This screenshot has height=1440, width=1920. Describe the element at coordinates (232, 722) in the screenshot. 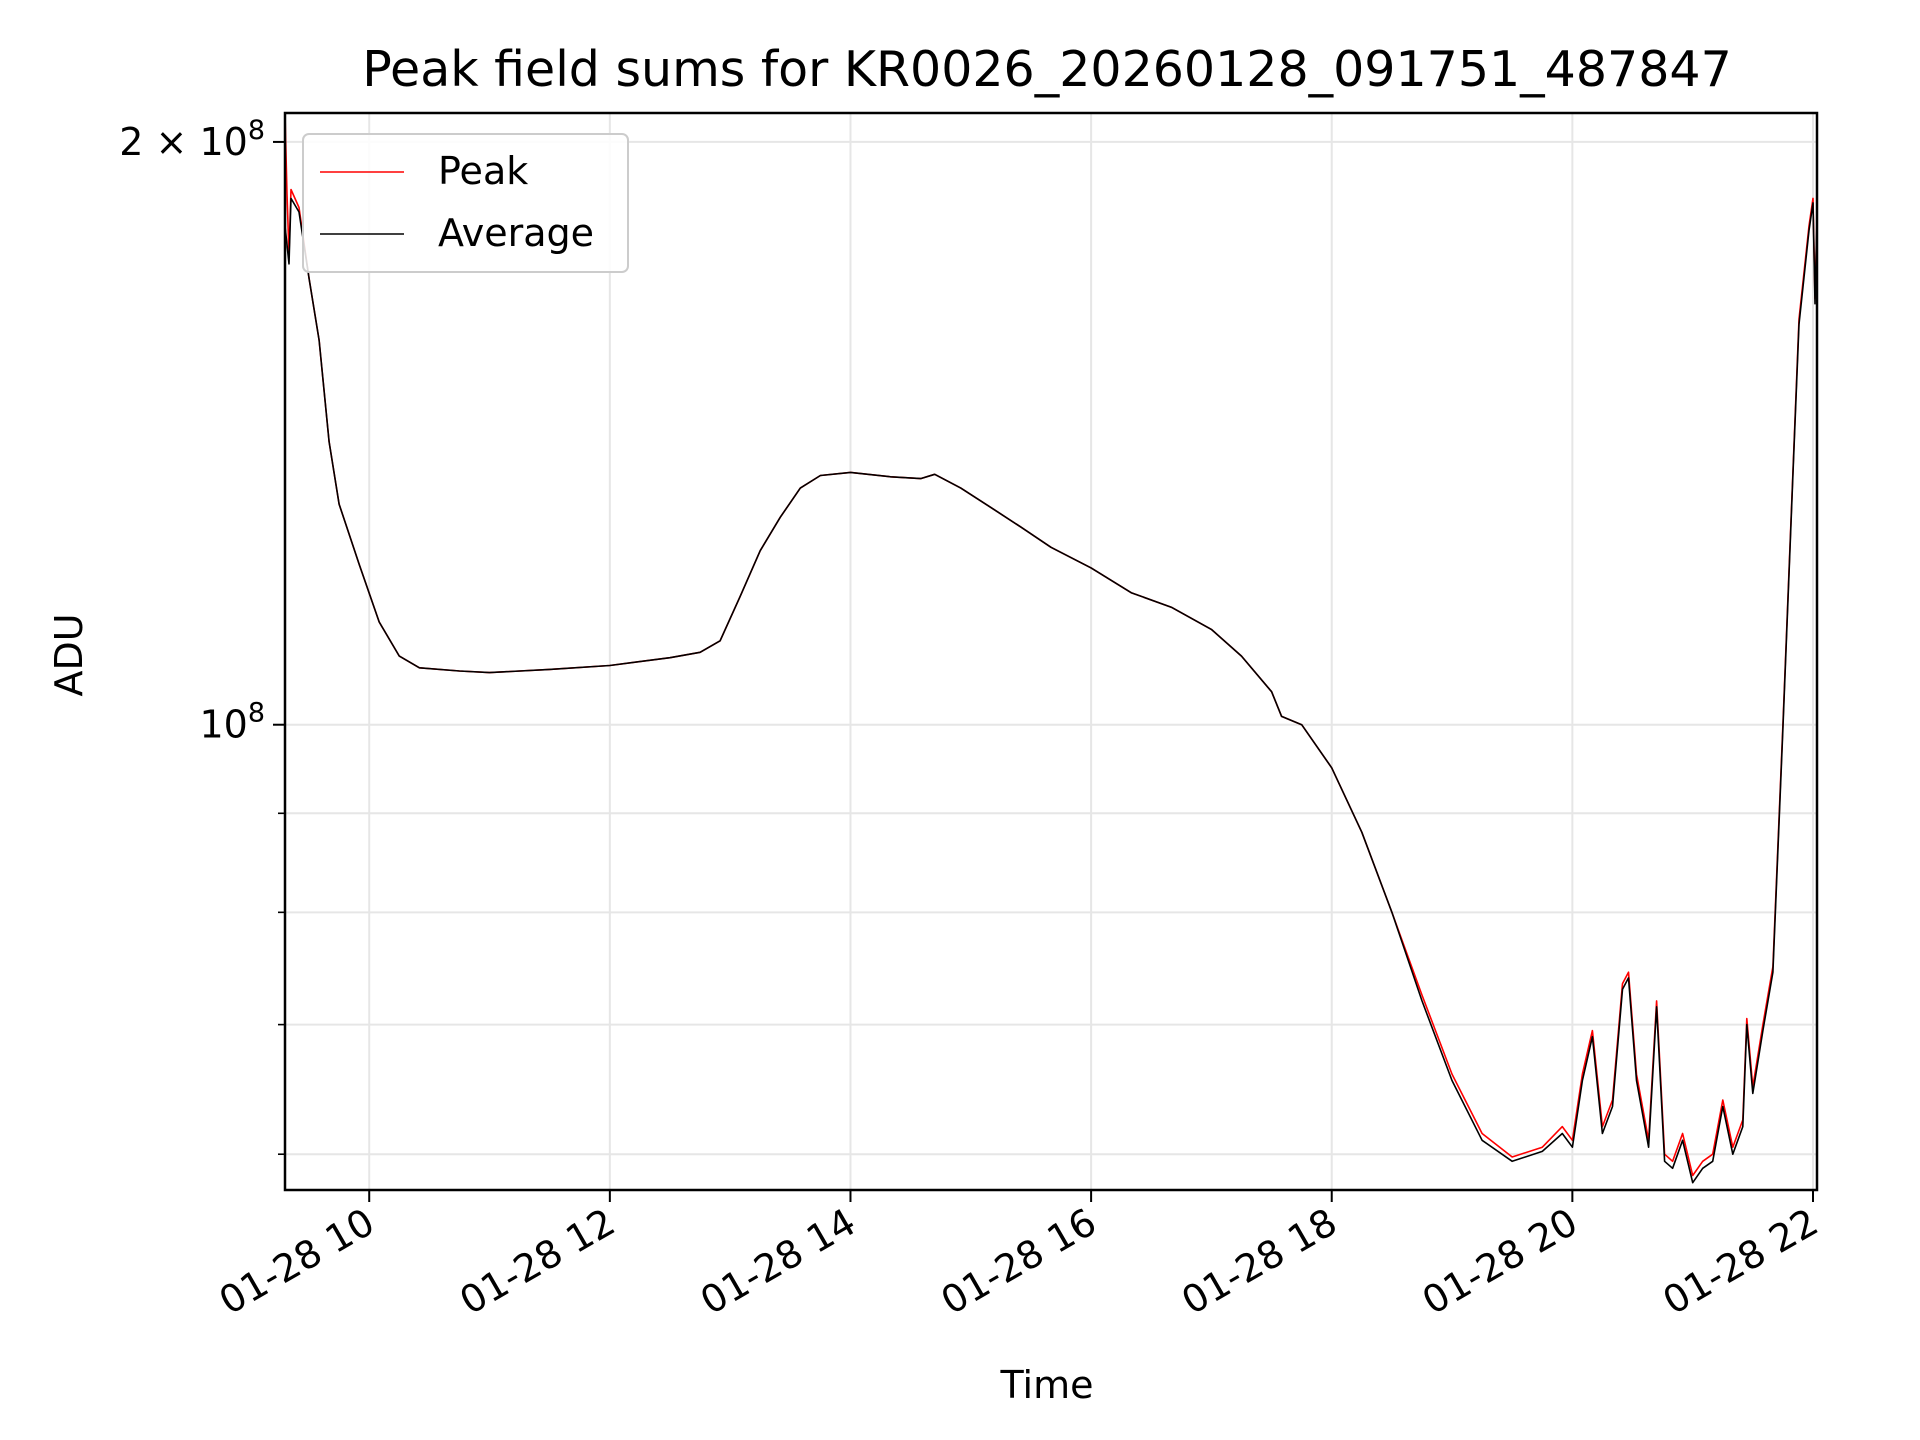

I see `y-tick-label: 108` at that location.